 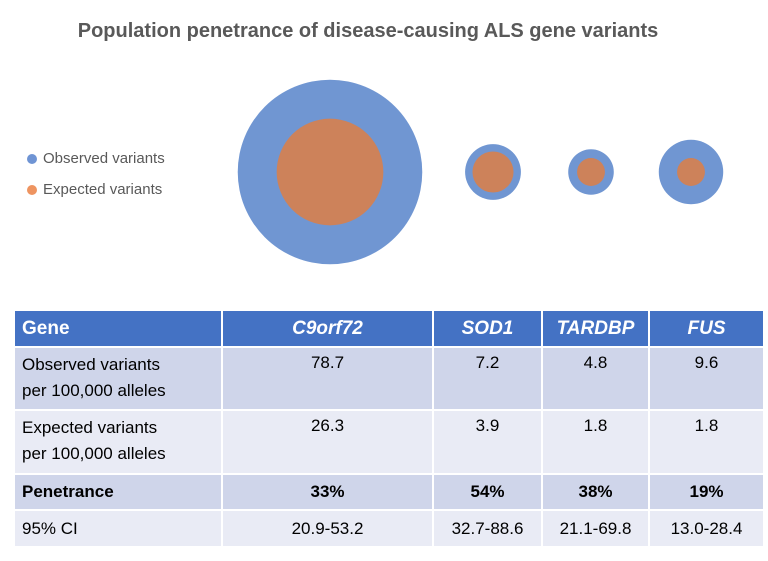 I want to click on cell: 38%, so click(x=595, y=492).